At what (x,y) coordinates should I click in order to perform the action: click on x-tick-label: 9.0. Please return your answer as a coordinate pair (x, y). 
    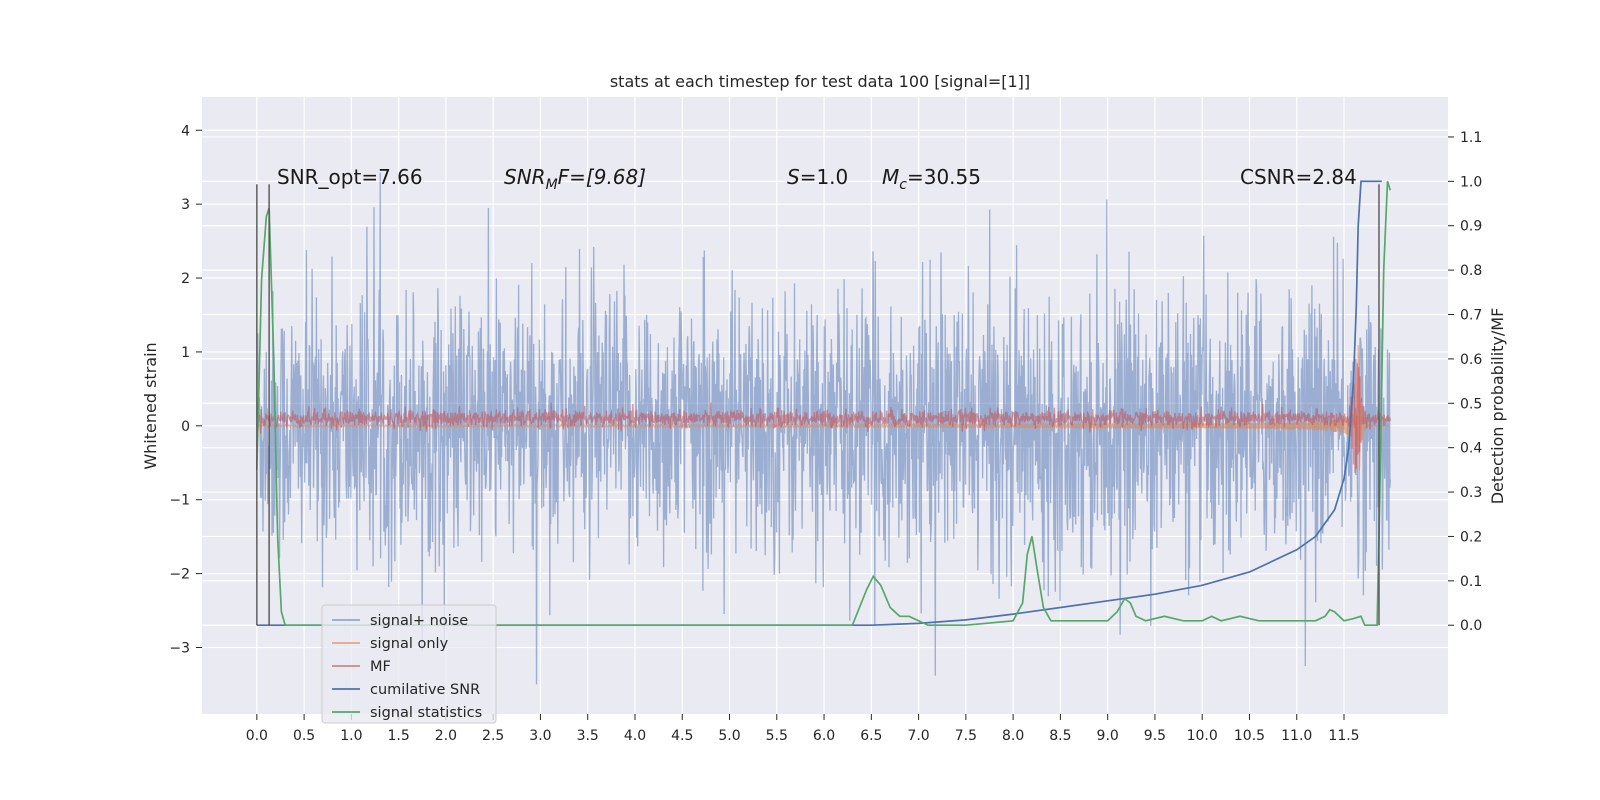
    Looking at the image, I should click on (1108, 736).